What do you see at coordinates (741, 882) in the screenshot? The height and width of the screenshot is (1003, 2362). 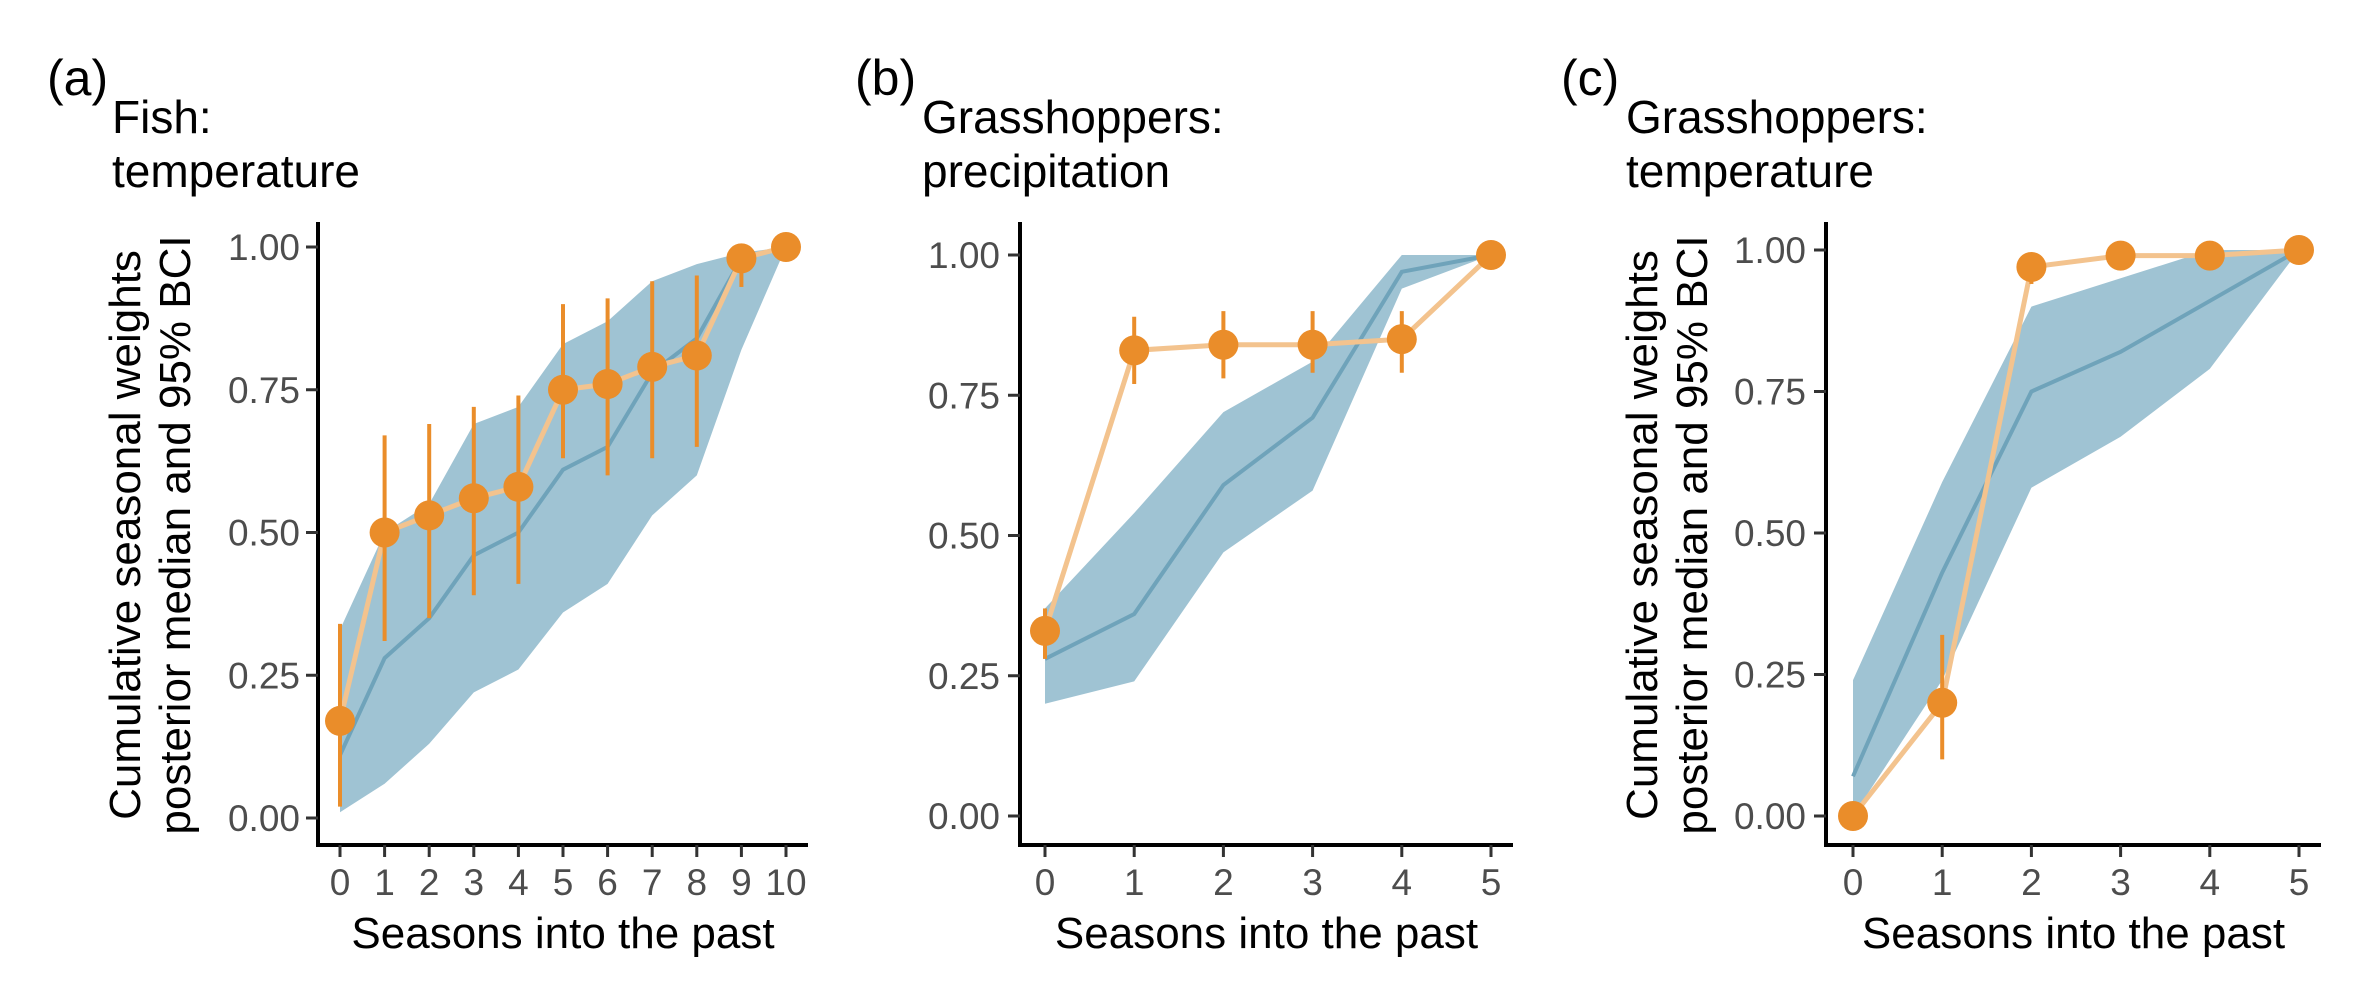 I see `x-tick-label: 9` at bounding box center [741, 882].